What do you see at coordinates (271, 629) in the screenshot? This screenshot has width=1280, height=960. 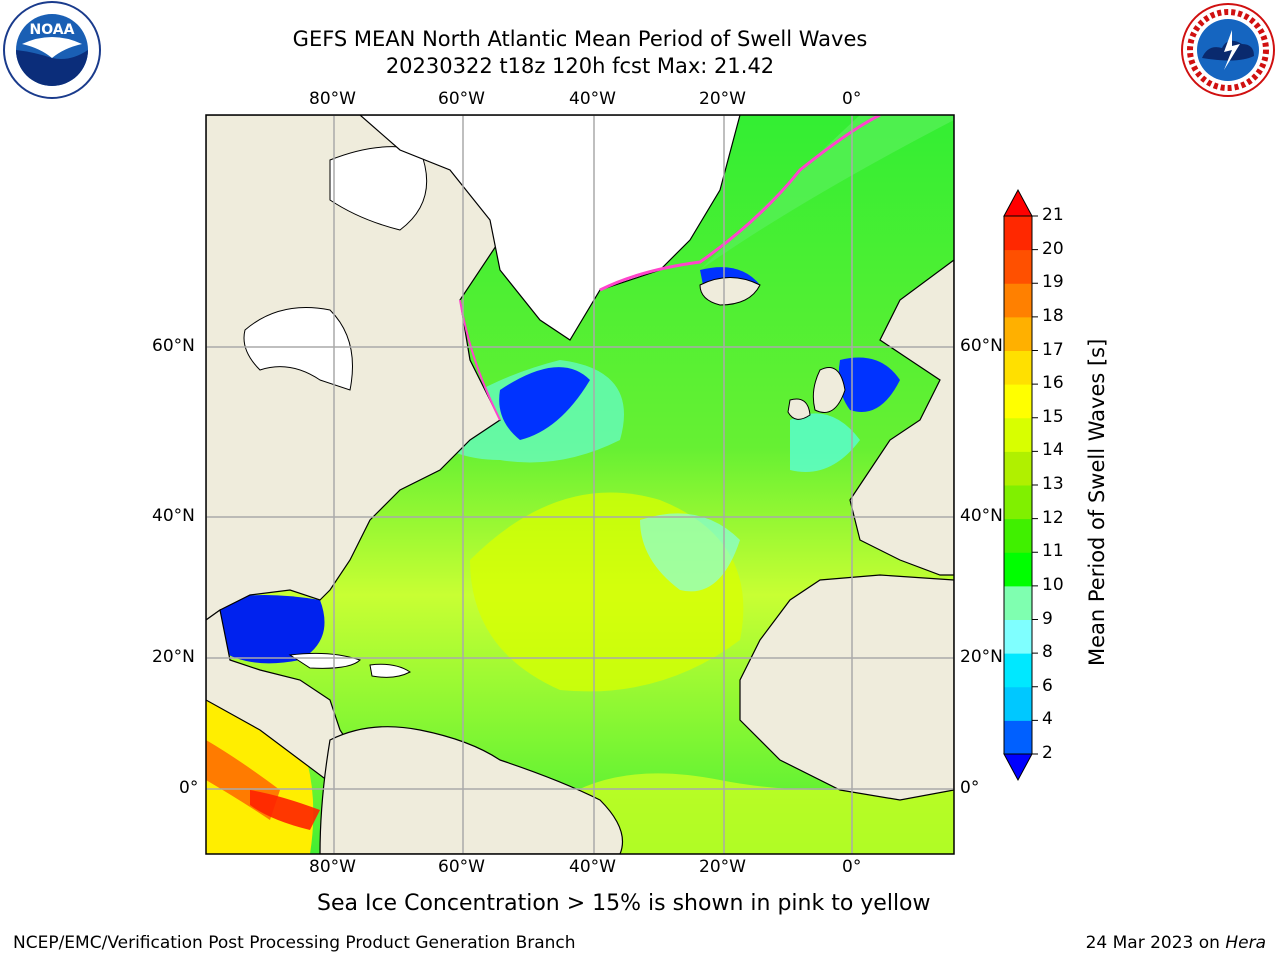 I see `gulf-of-mexico` at bounding box center [271, 629].